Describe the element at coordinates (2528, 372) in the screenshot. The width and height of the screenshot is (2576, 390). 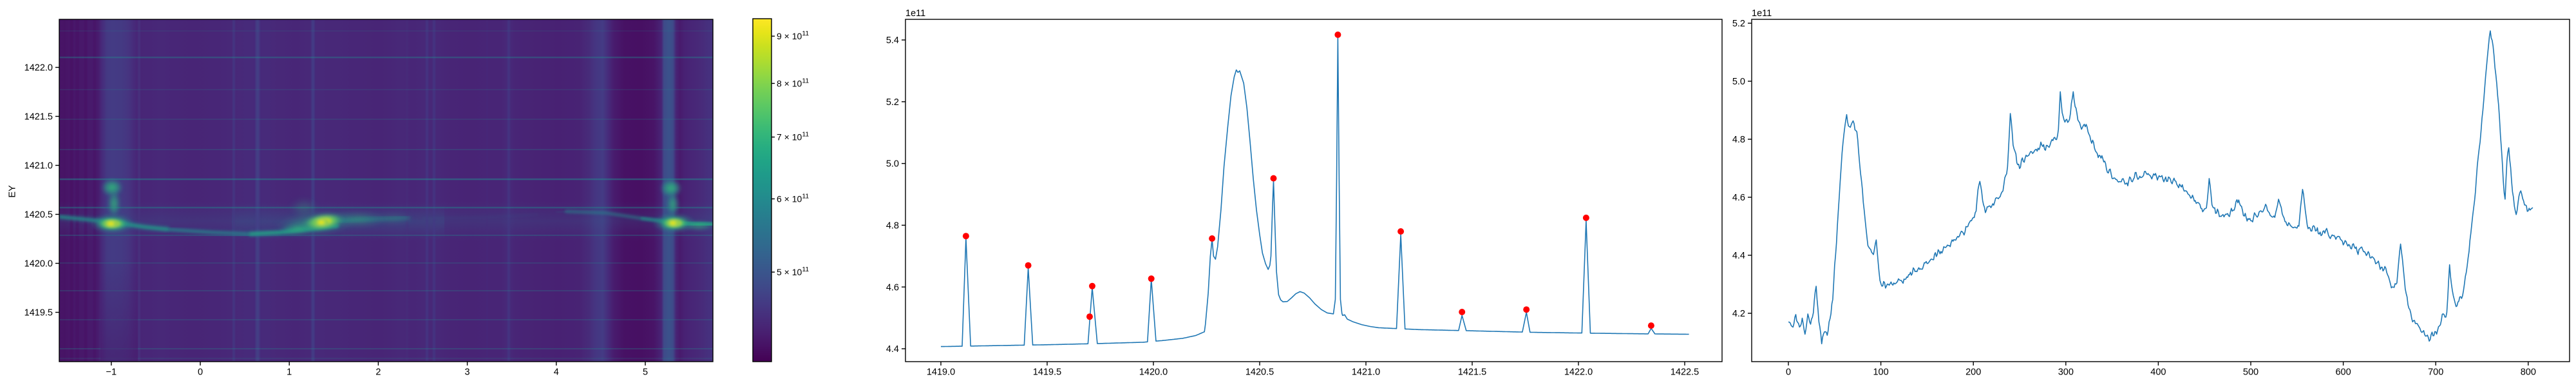
I see `svg-text: 800` at that location.